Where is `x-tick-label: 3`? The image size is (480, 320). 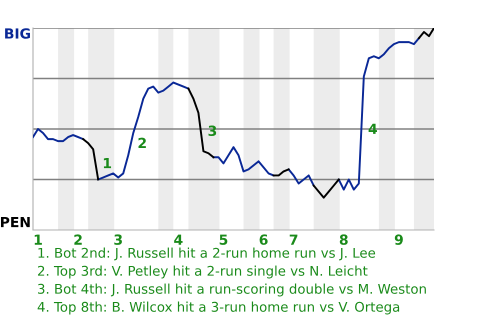 x-tick-label: 3 is located at coordinates (118, 239).